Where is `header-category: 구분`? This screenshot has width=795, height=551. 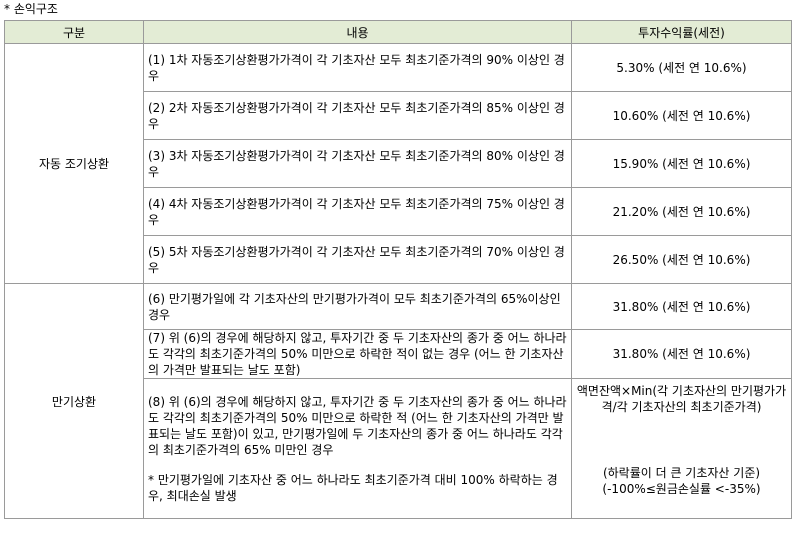 header-category: 구분 is located at coordinates (74, 32).